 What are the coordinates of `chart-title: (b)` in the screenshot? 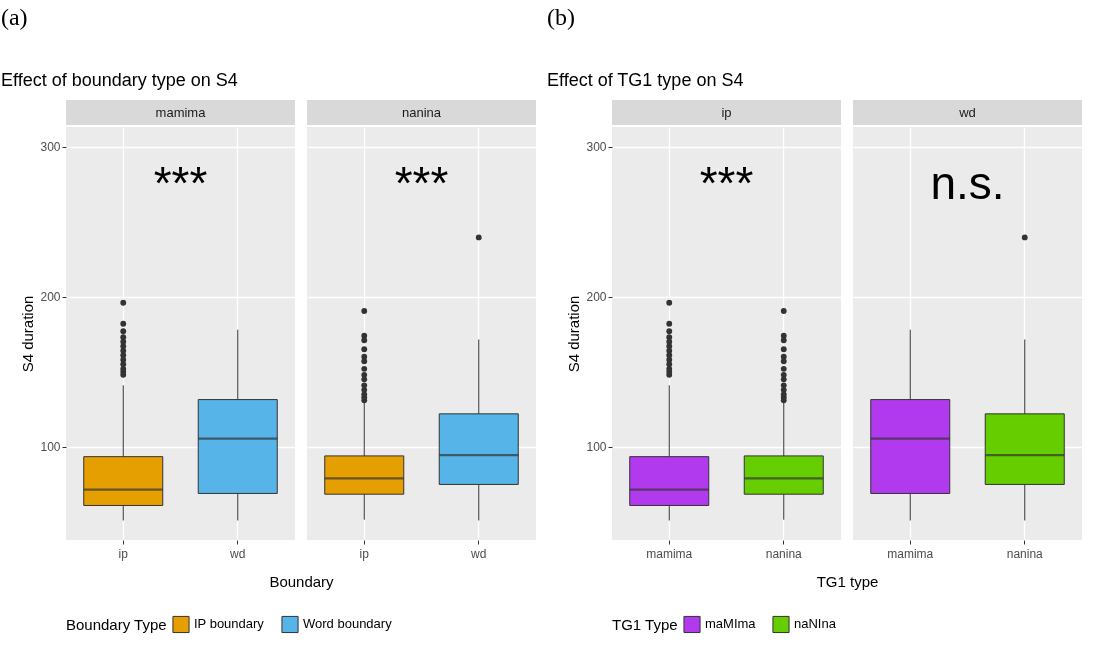 It's located at (560, 17).